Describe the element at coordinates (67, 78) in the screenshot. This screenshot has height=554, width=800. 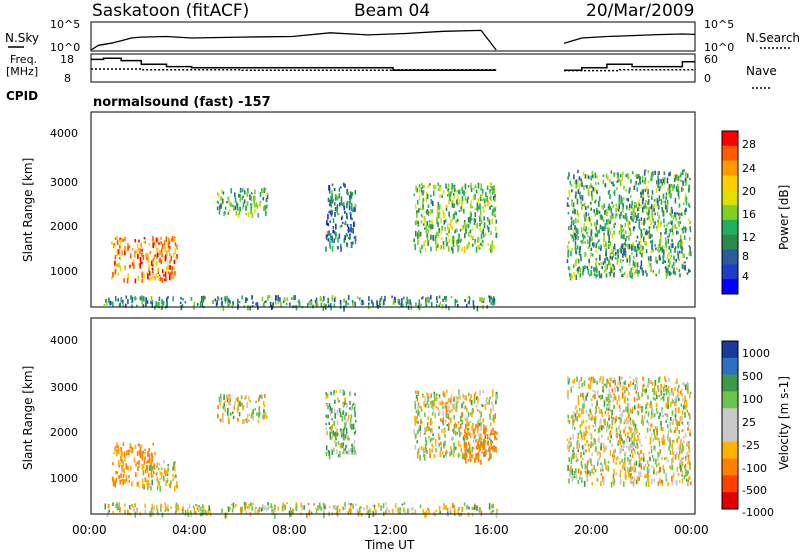
I see `freq-tick-8: 8` at that location.